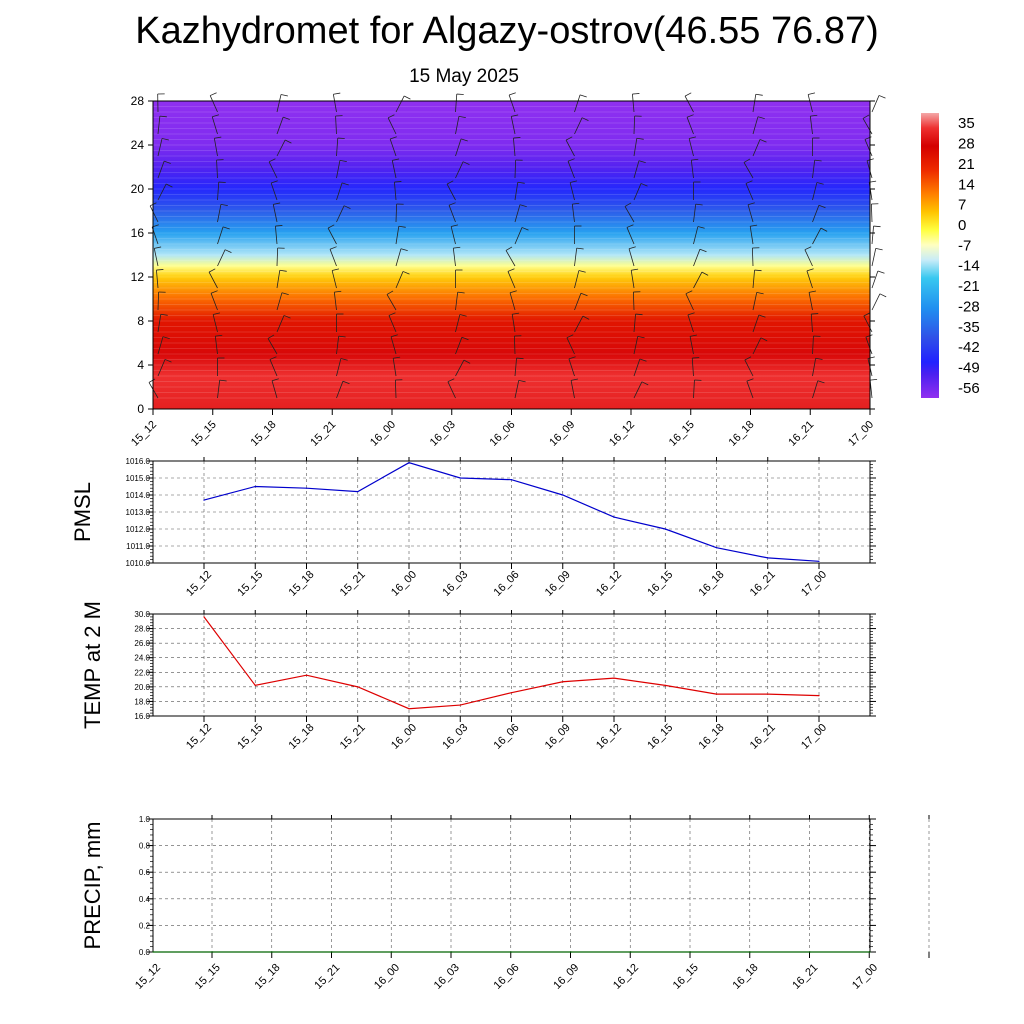 The image size is (1024, 1024). What do you see at coordinates (140, 409) in the screenshot?
I see `profile-y-tick-label: 0` at bounding box center [140, 409].